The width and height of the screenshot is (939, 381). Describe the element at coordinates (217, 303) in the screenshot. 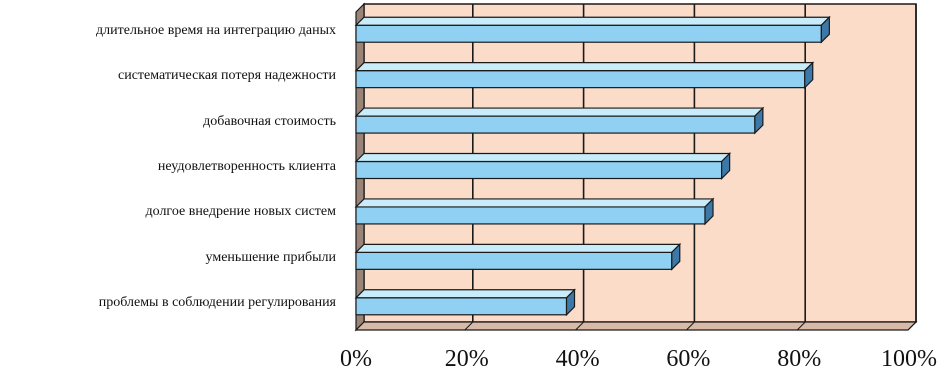

I see `category-label: проблемы в соблюдении регулирования` at that location.